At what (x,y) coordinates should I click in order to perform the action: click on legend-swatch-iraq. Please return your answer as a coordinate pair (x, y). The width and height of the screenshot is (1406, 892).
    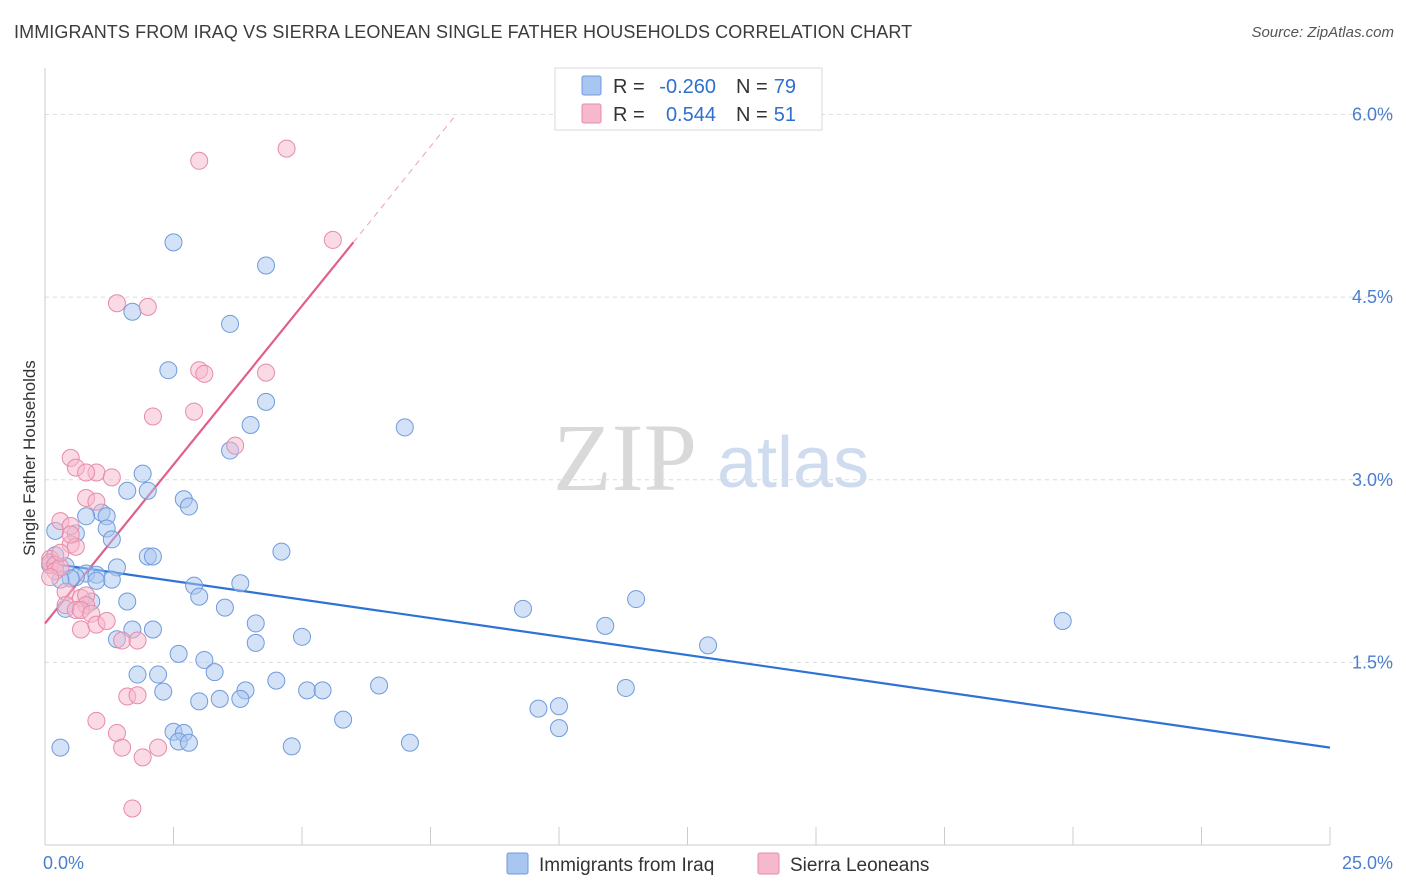
    Looking at the image, I should click on (591, 85).